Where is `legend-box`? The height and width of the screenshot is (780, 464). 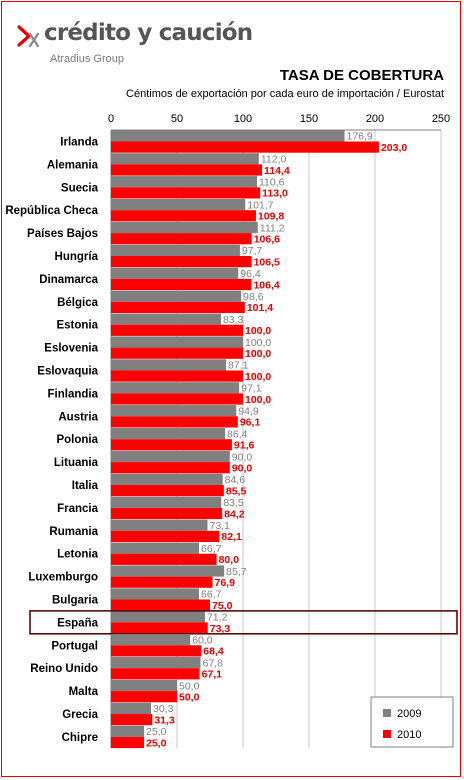
legend-box is located at coordinates (412, 722).